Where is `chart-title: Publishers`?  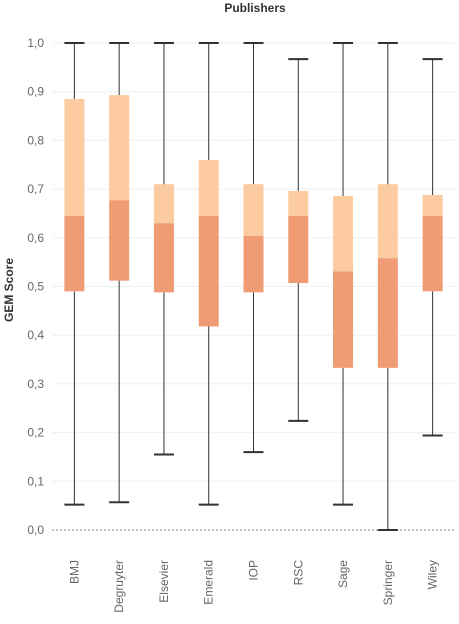
chart-title: Publishers is located at coordinates (255, 8).